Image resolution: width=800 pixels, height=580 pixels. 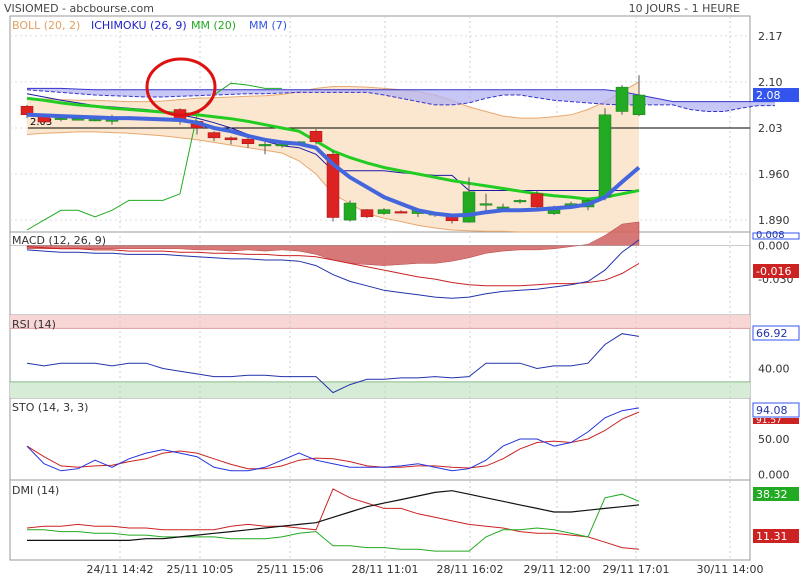 What do you see at coordinates (50, 407) in the screenshot?
I see `sto-title: STO (14, 3, 3)` at bounding box center [50, 407].